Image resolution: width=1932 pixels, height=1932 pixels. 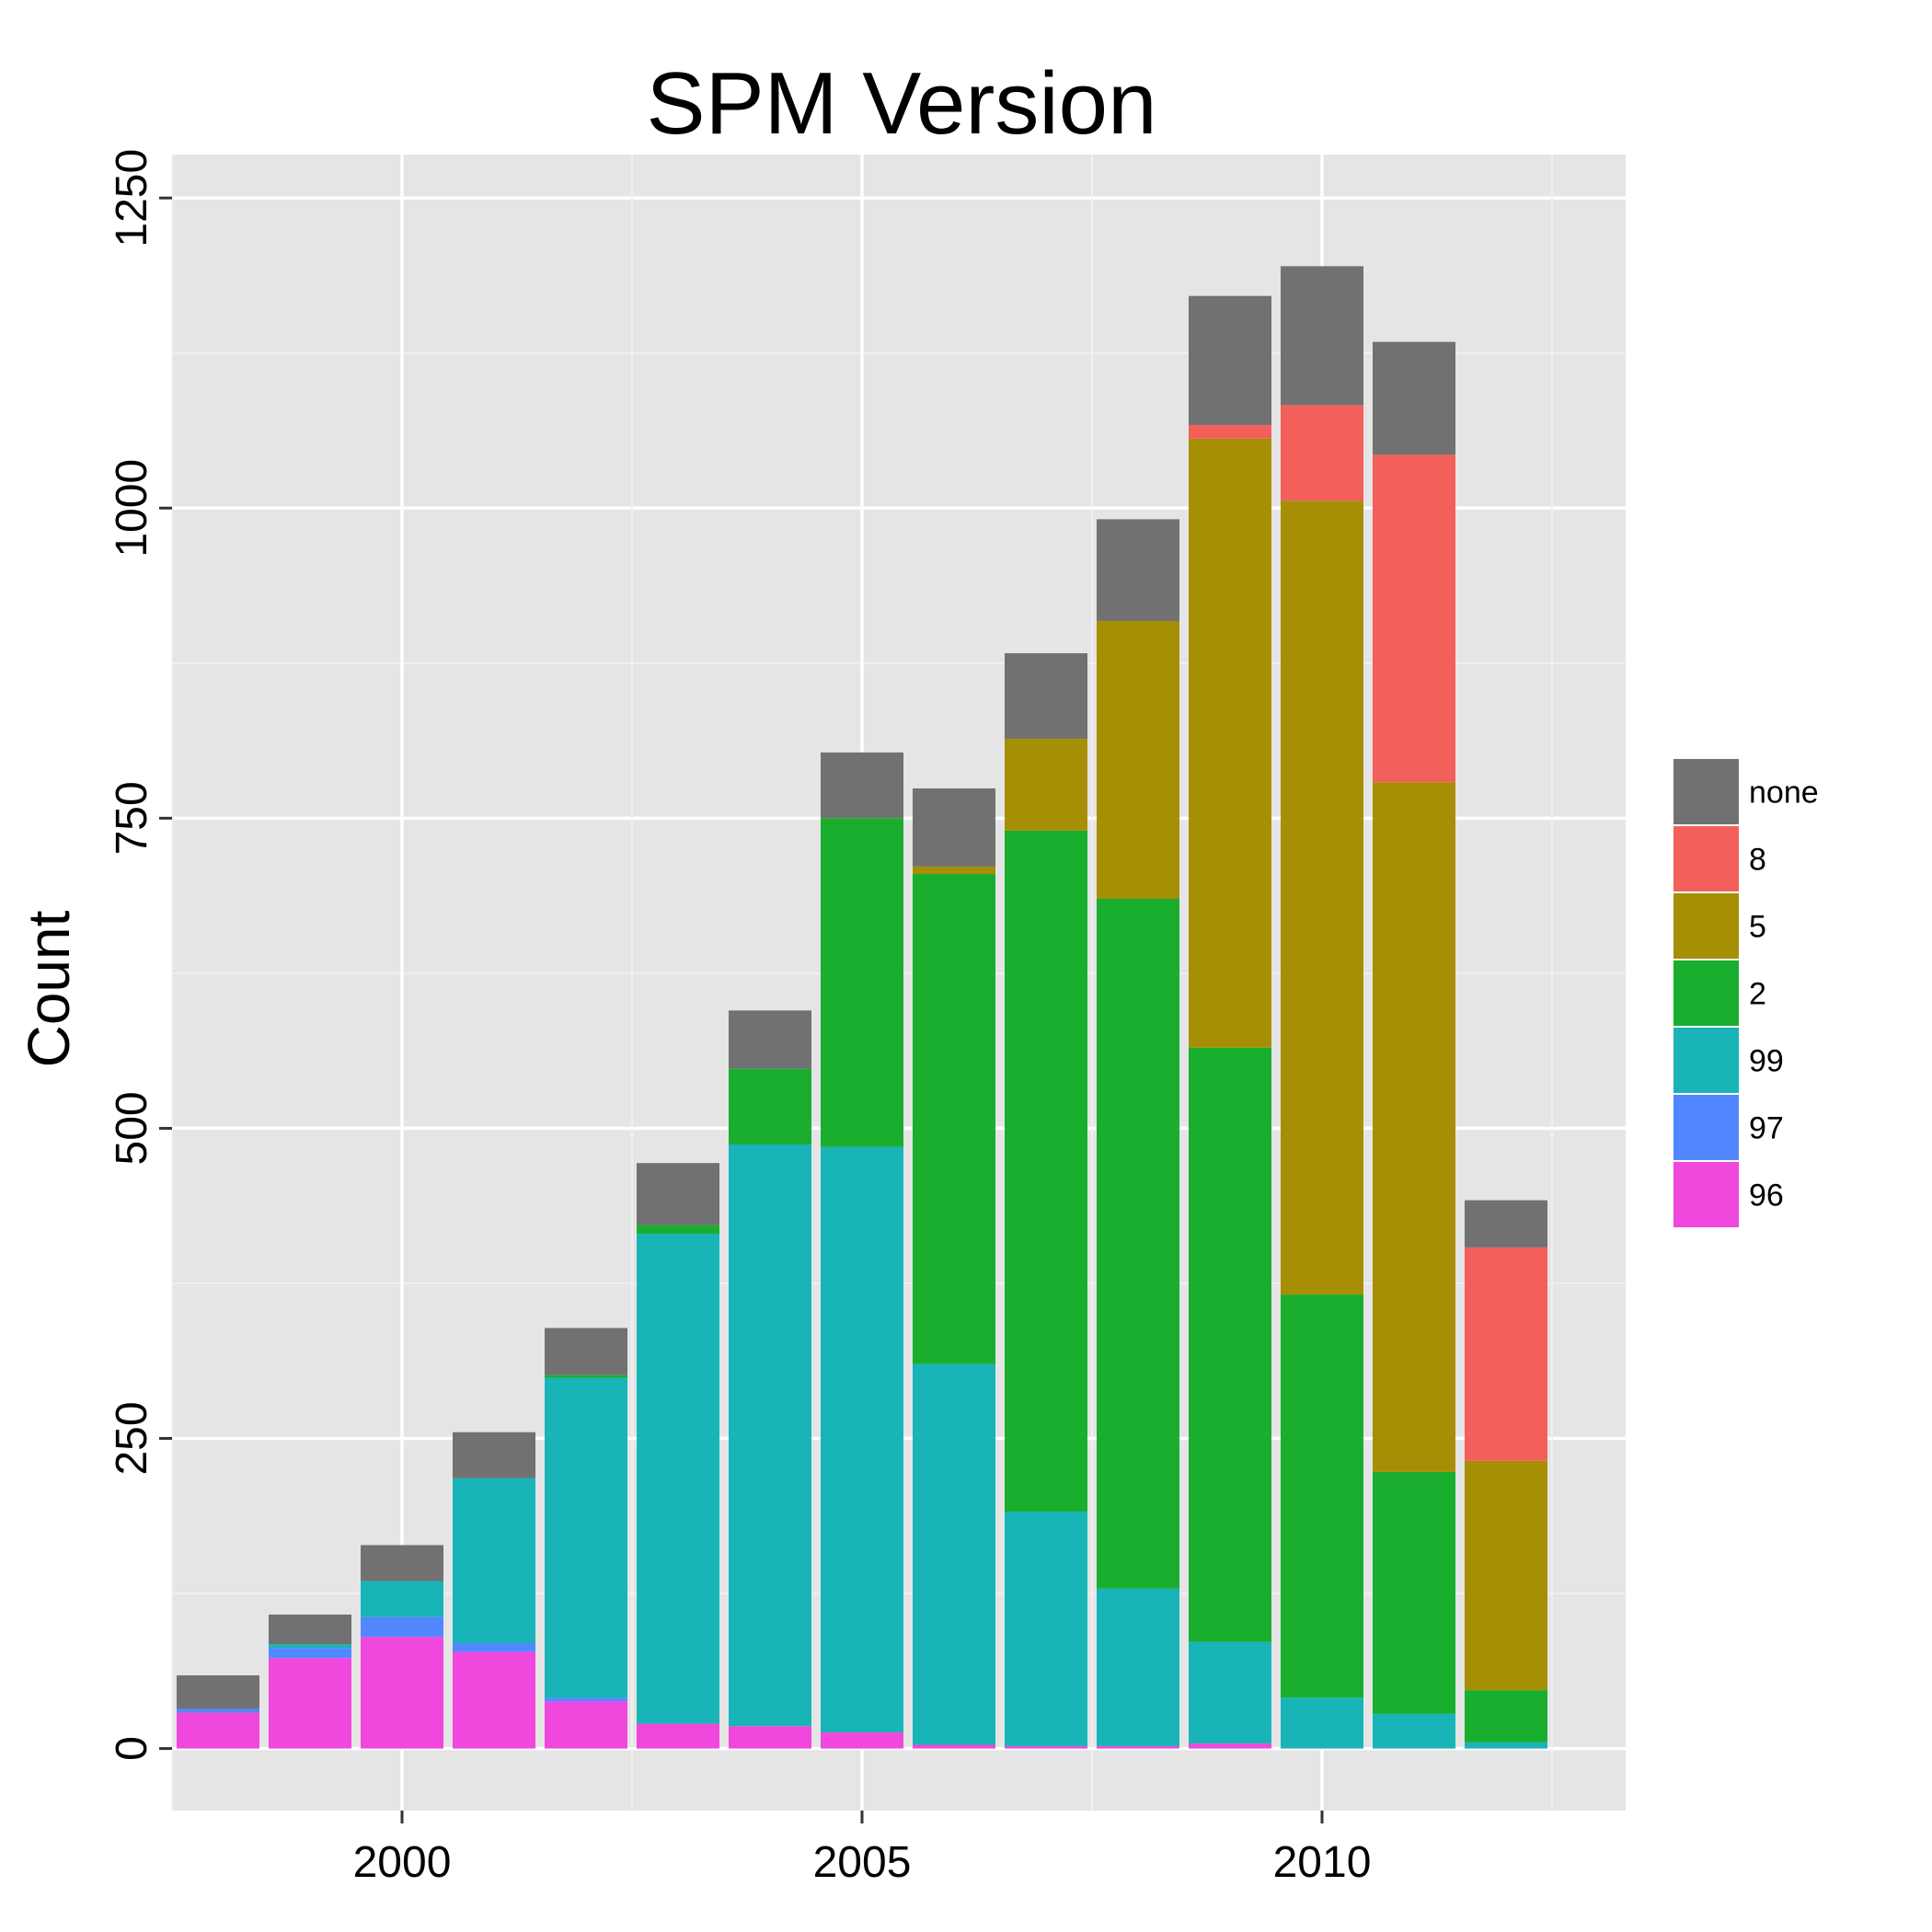 What do you see at coordinates (1719, 993) in the screenshot?
I see `legend-item-2: 2` at bounding box center [1719, 993].